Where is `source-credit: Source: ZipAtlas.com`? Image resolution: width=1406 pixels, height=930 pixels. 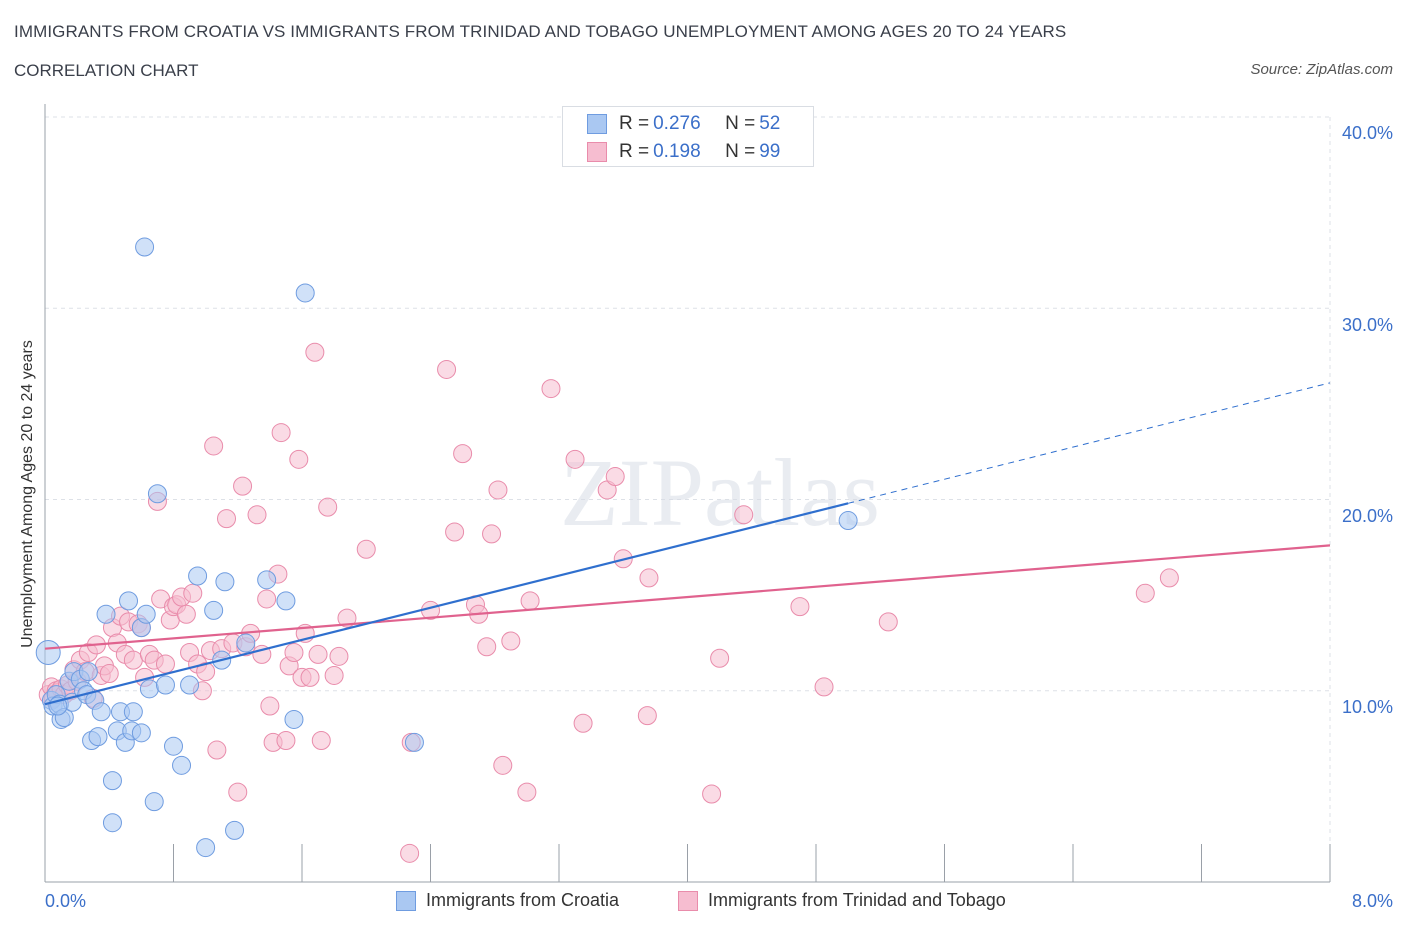
source-credit: Source: ZipAtlas.com is located at coordinates (1321, 69).